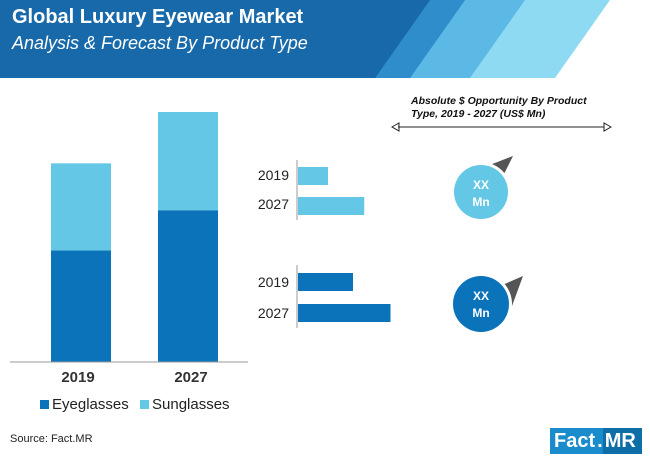 This screenshot has width=650, height=462. What do you see at coordinates (331, 206) in the screenshot?
I see `hbar-sunglasses-2027` at bounding box center [331, 206].